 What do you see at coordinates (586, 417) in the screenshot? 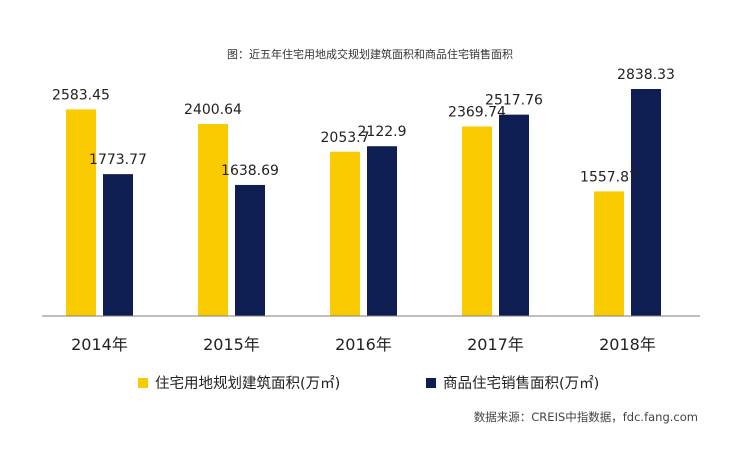
I see `source-note: 数据来源：CREIS中指数据，fdc.fang.com` at bounding box center [586, 417].